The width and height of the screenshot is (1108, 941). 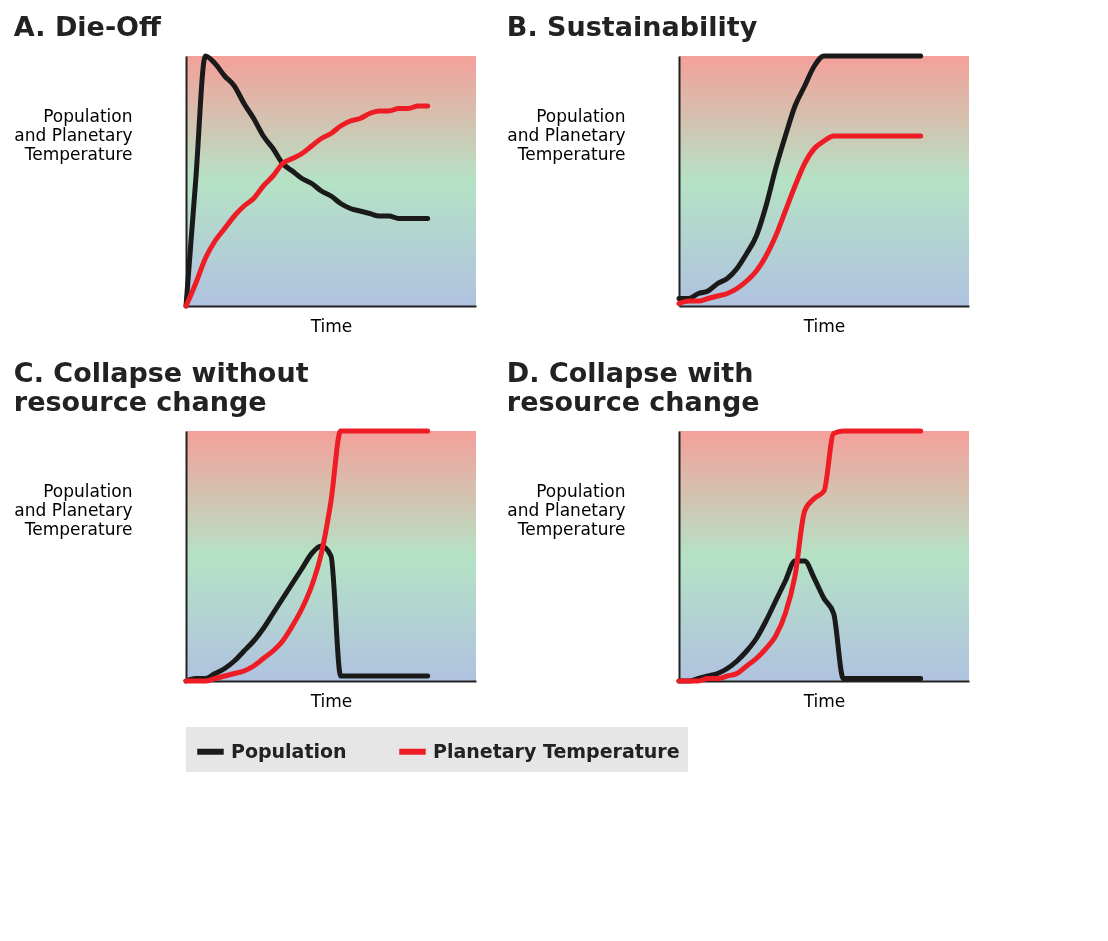 I want to click on chart-title: B. Sustainability, so click(x=632, y=26).